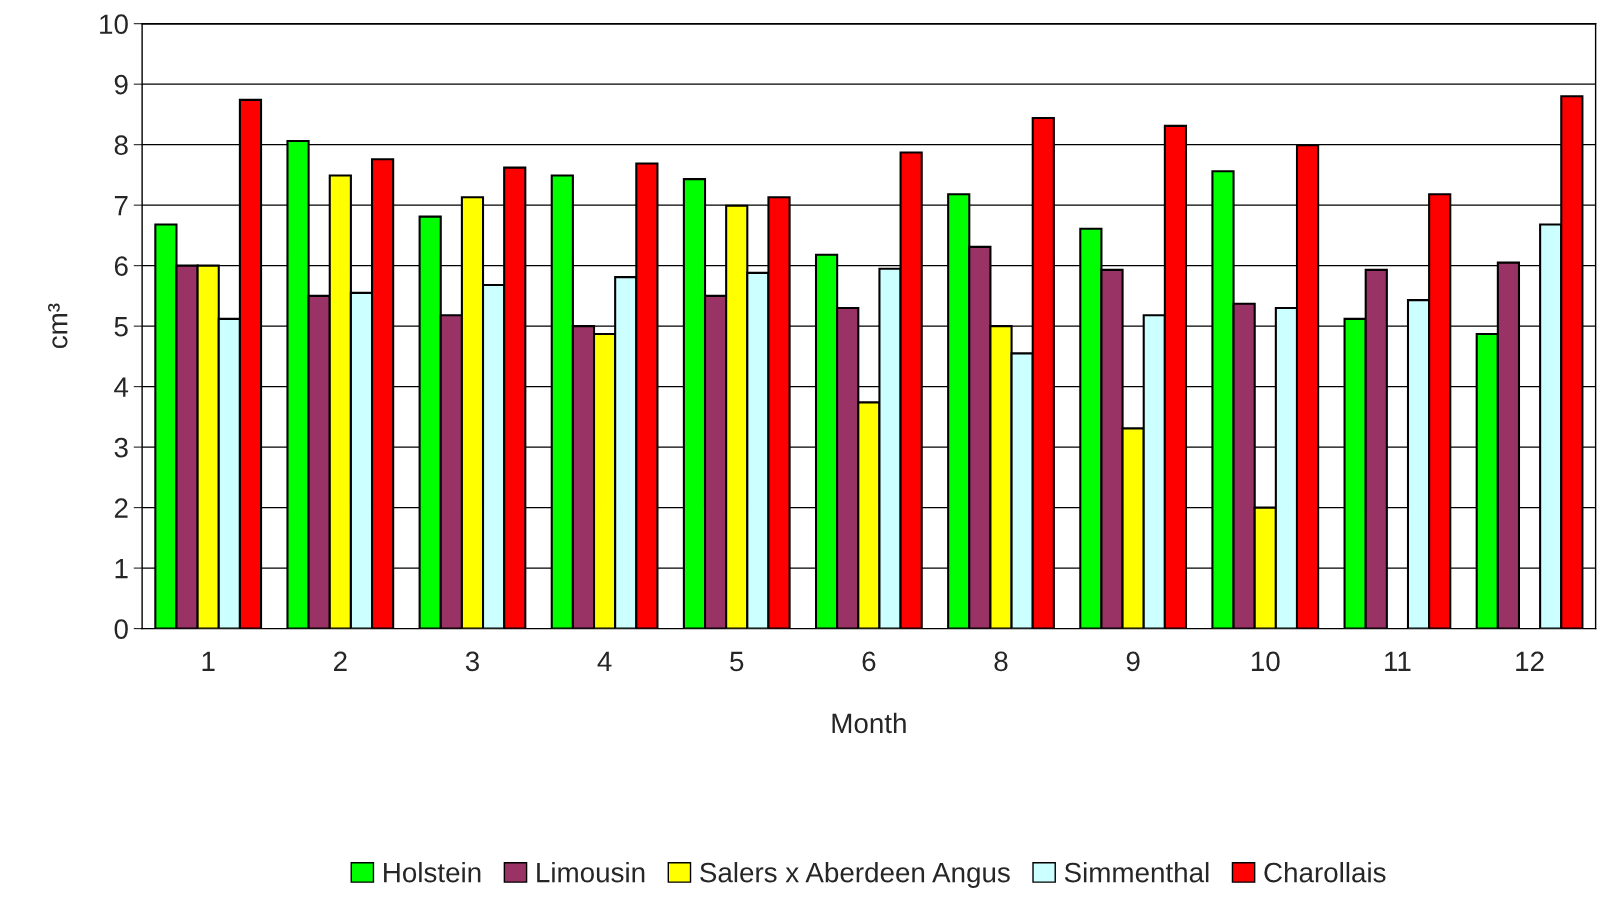 The height and width of the screenshot is (911, 1615). Describe the element at coordinates (208, 661) in the screenshot. I see `x-tick-label: 1` at that location.